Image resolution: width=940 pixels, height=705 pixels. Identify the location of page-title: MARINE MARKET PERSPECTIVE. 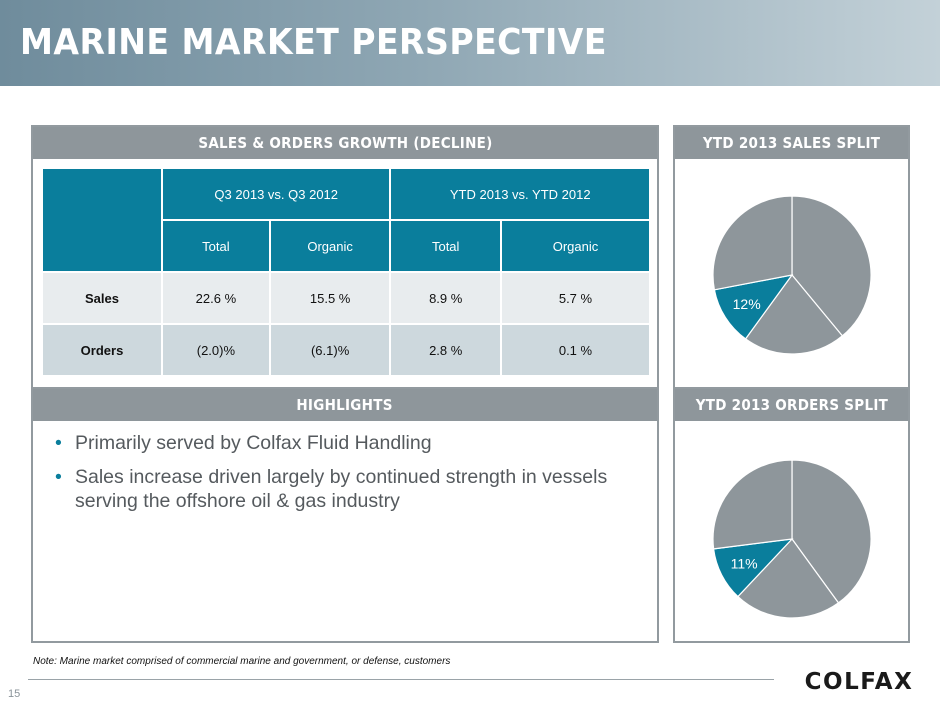
(313, 42).